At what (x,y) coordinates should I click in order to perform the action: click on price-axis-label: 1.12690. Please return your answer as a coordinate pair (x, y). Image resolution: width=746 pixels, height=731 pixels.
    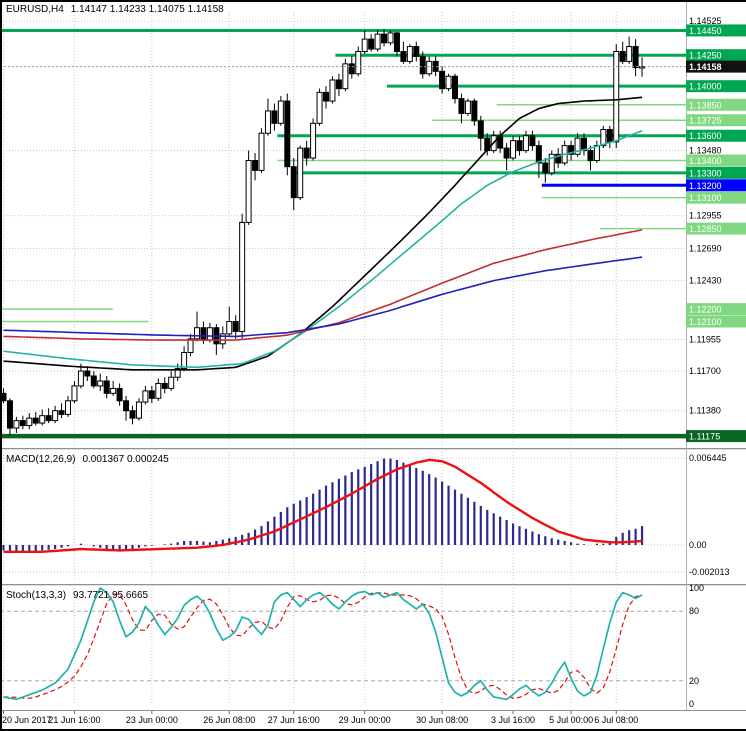
    Looking at the image, I should click on (705, 248).